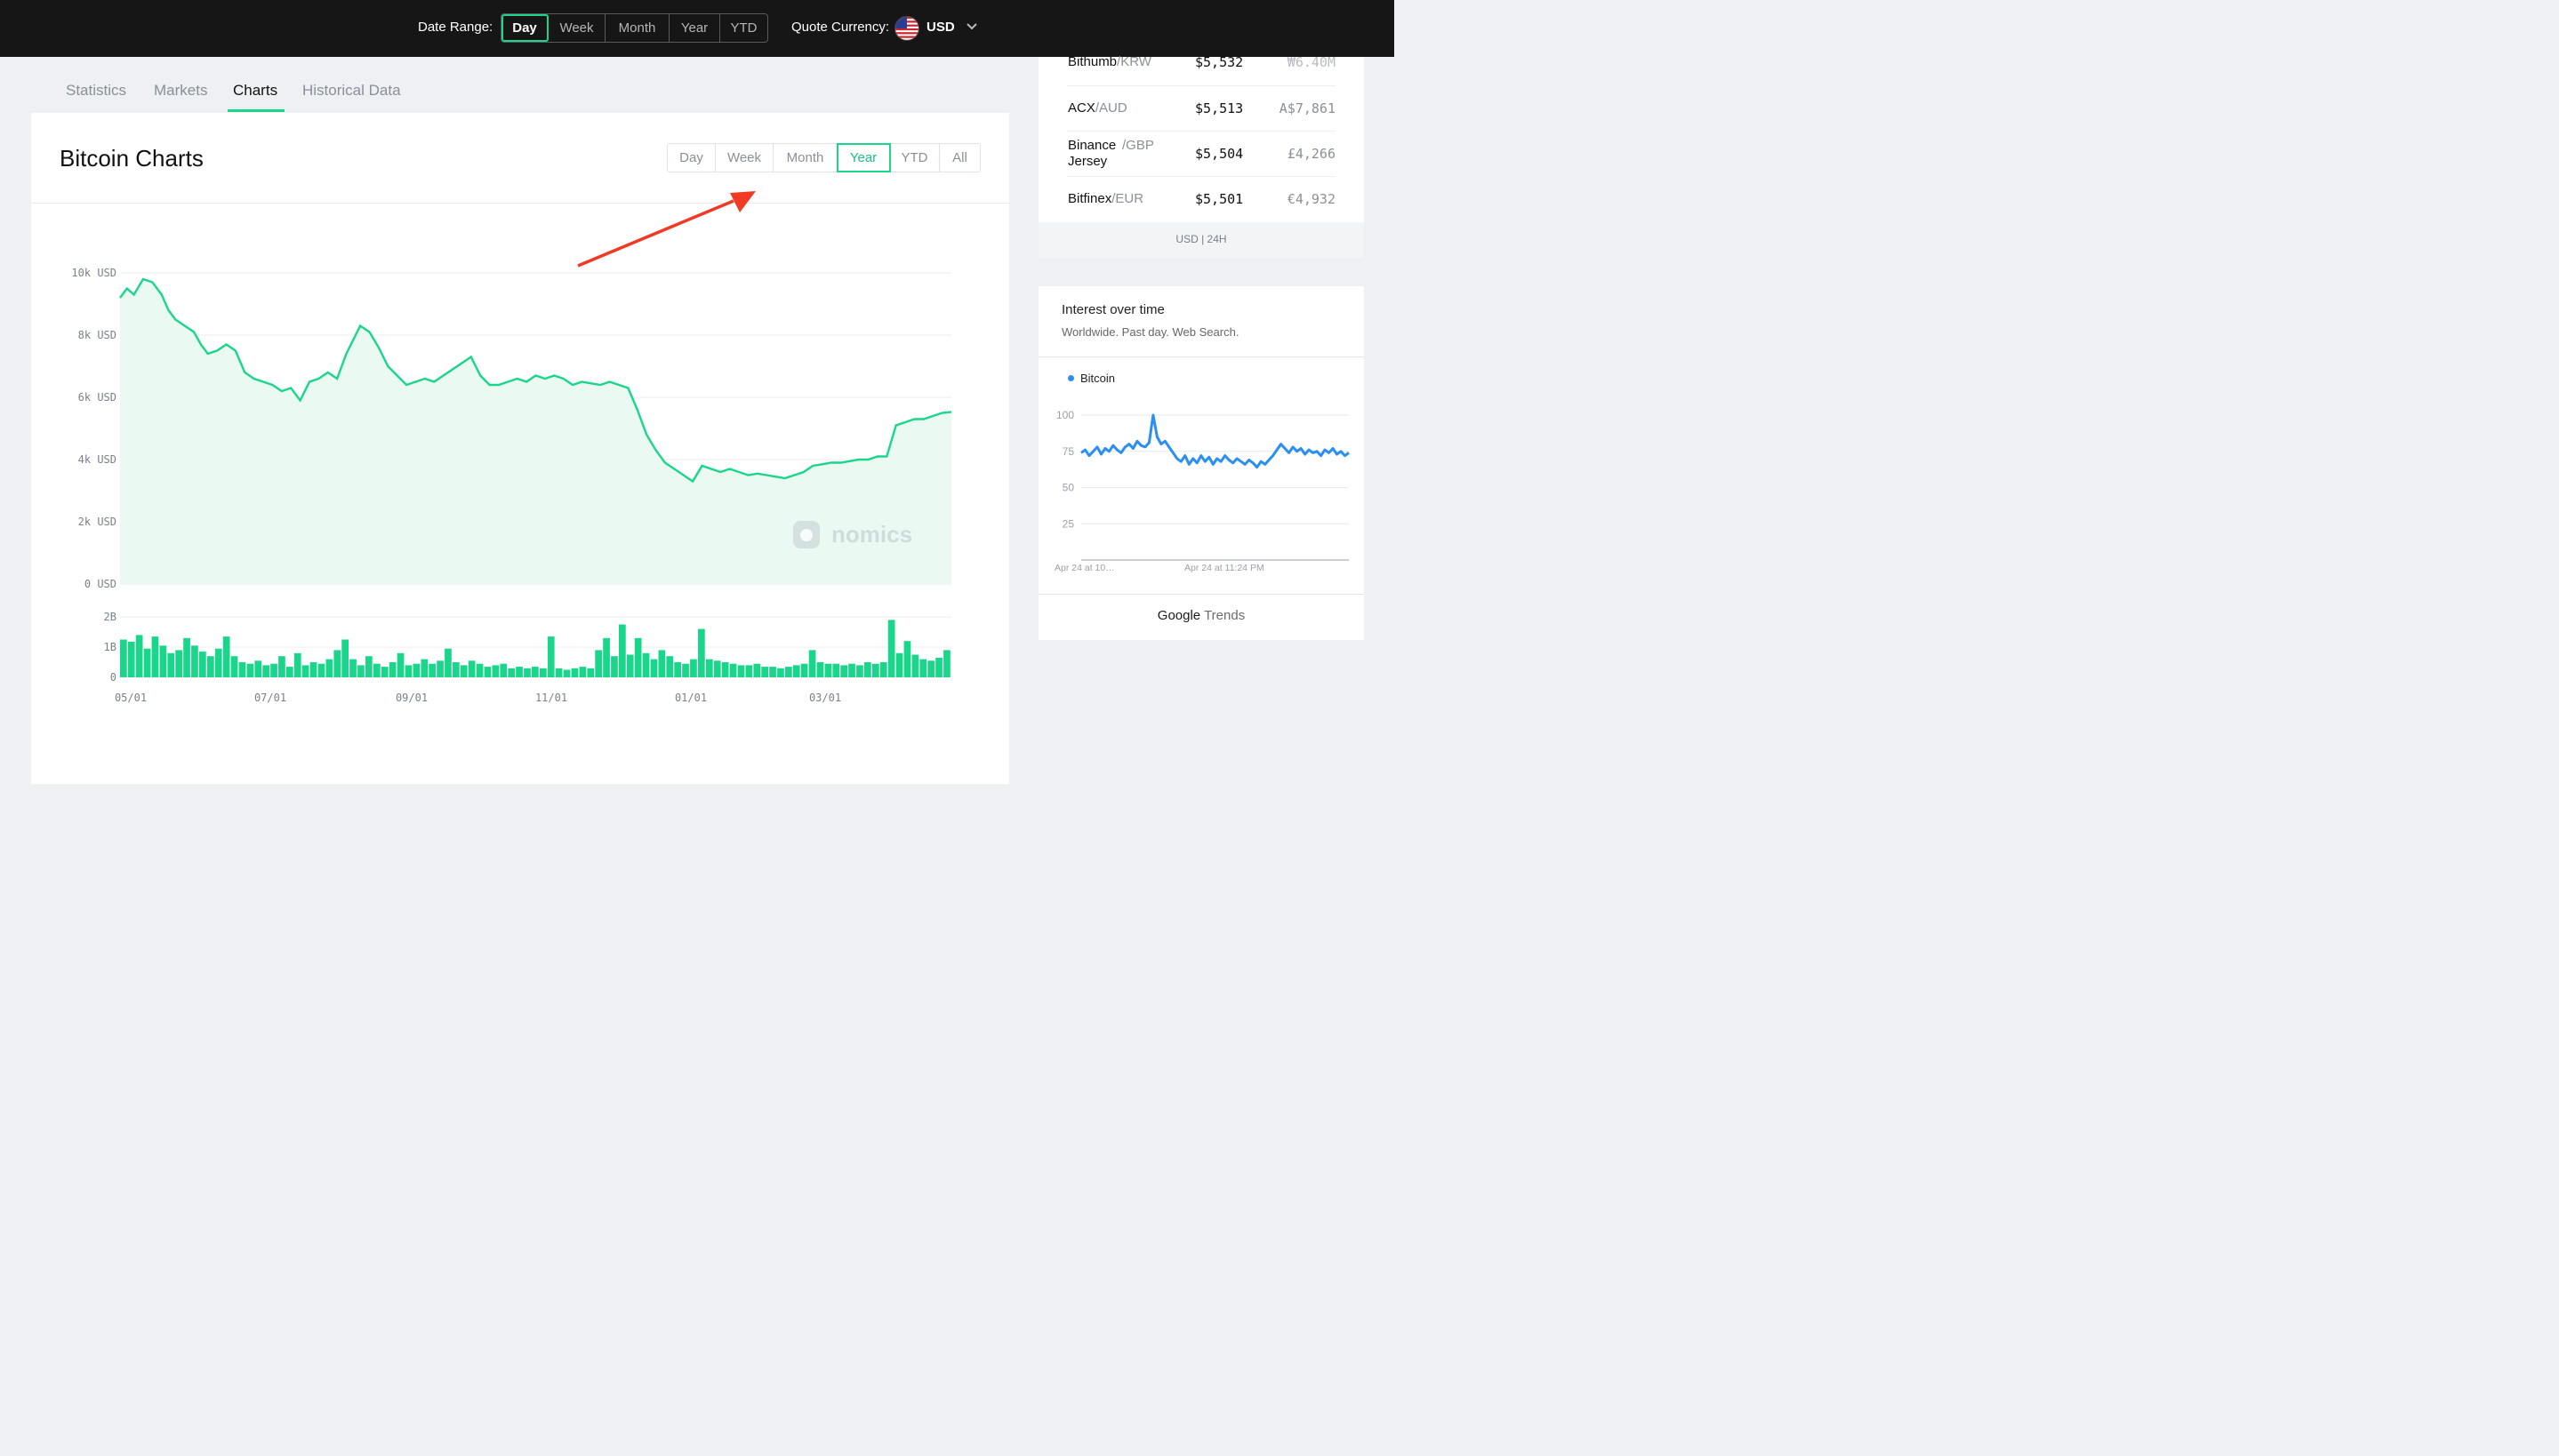 The height and width of the screenshot is (1456, 2559). I want to click on volume-y-tick: 1B, so click(110, 647).